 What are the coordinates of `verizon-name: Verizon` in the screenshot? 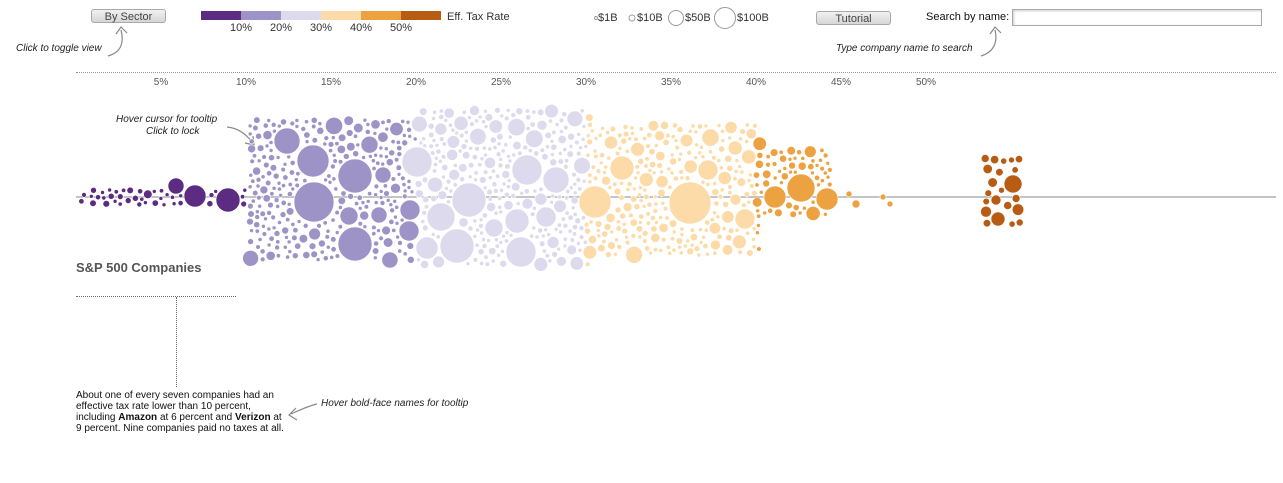 It's located at (253, 417).